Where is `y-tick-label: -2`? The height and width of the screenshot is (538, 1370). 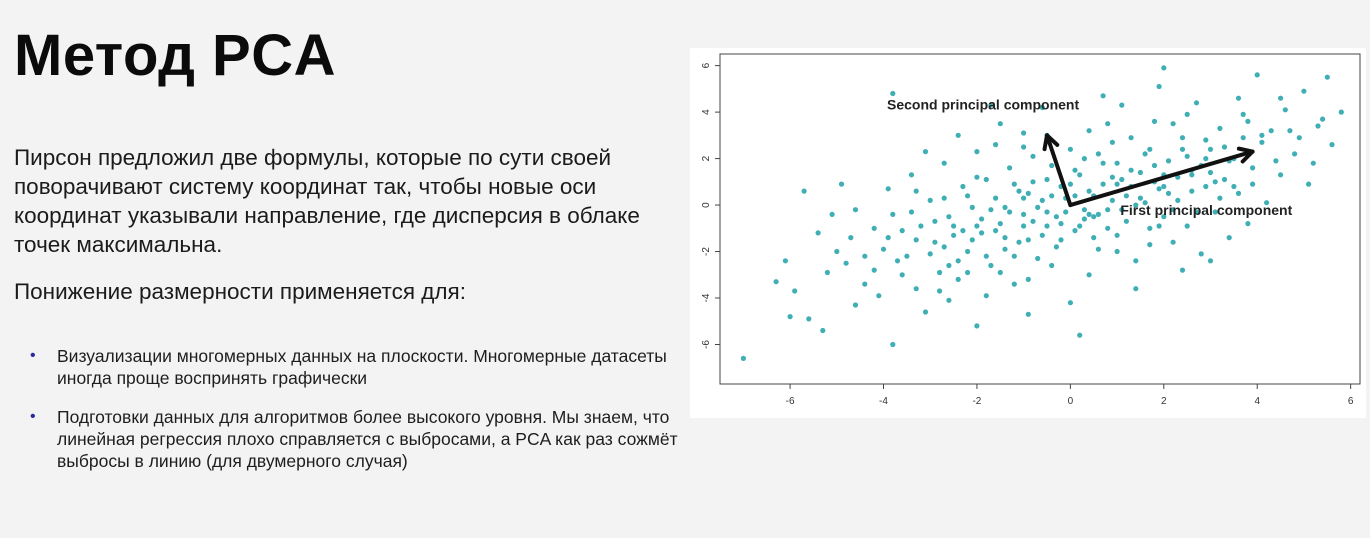 y-tick-label: -2 is located at coordinates (706, 251).